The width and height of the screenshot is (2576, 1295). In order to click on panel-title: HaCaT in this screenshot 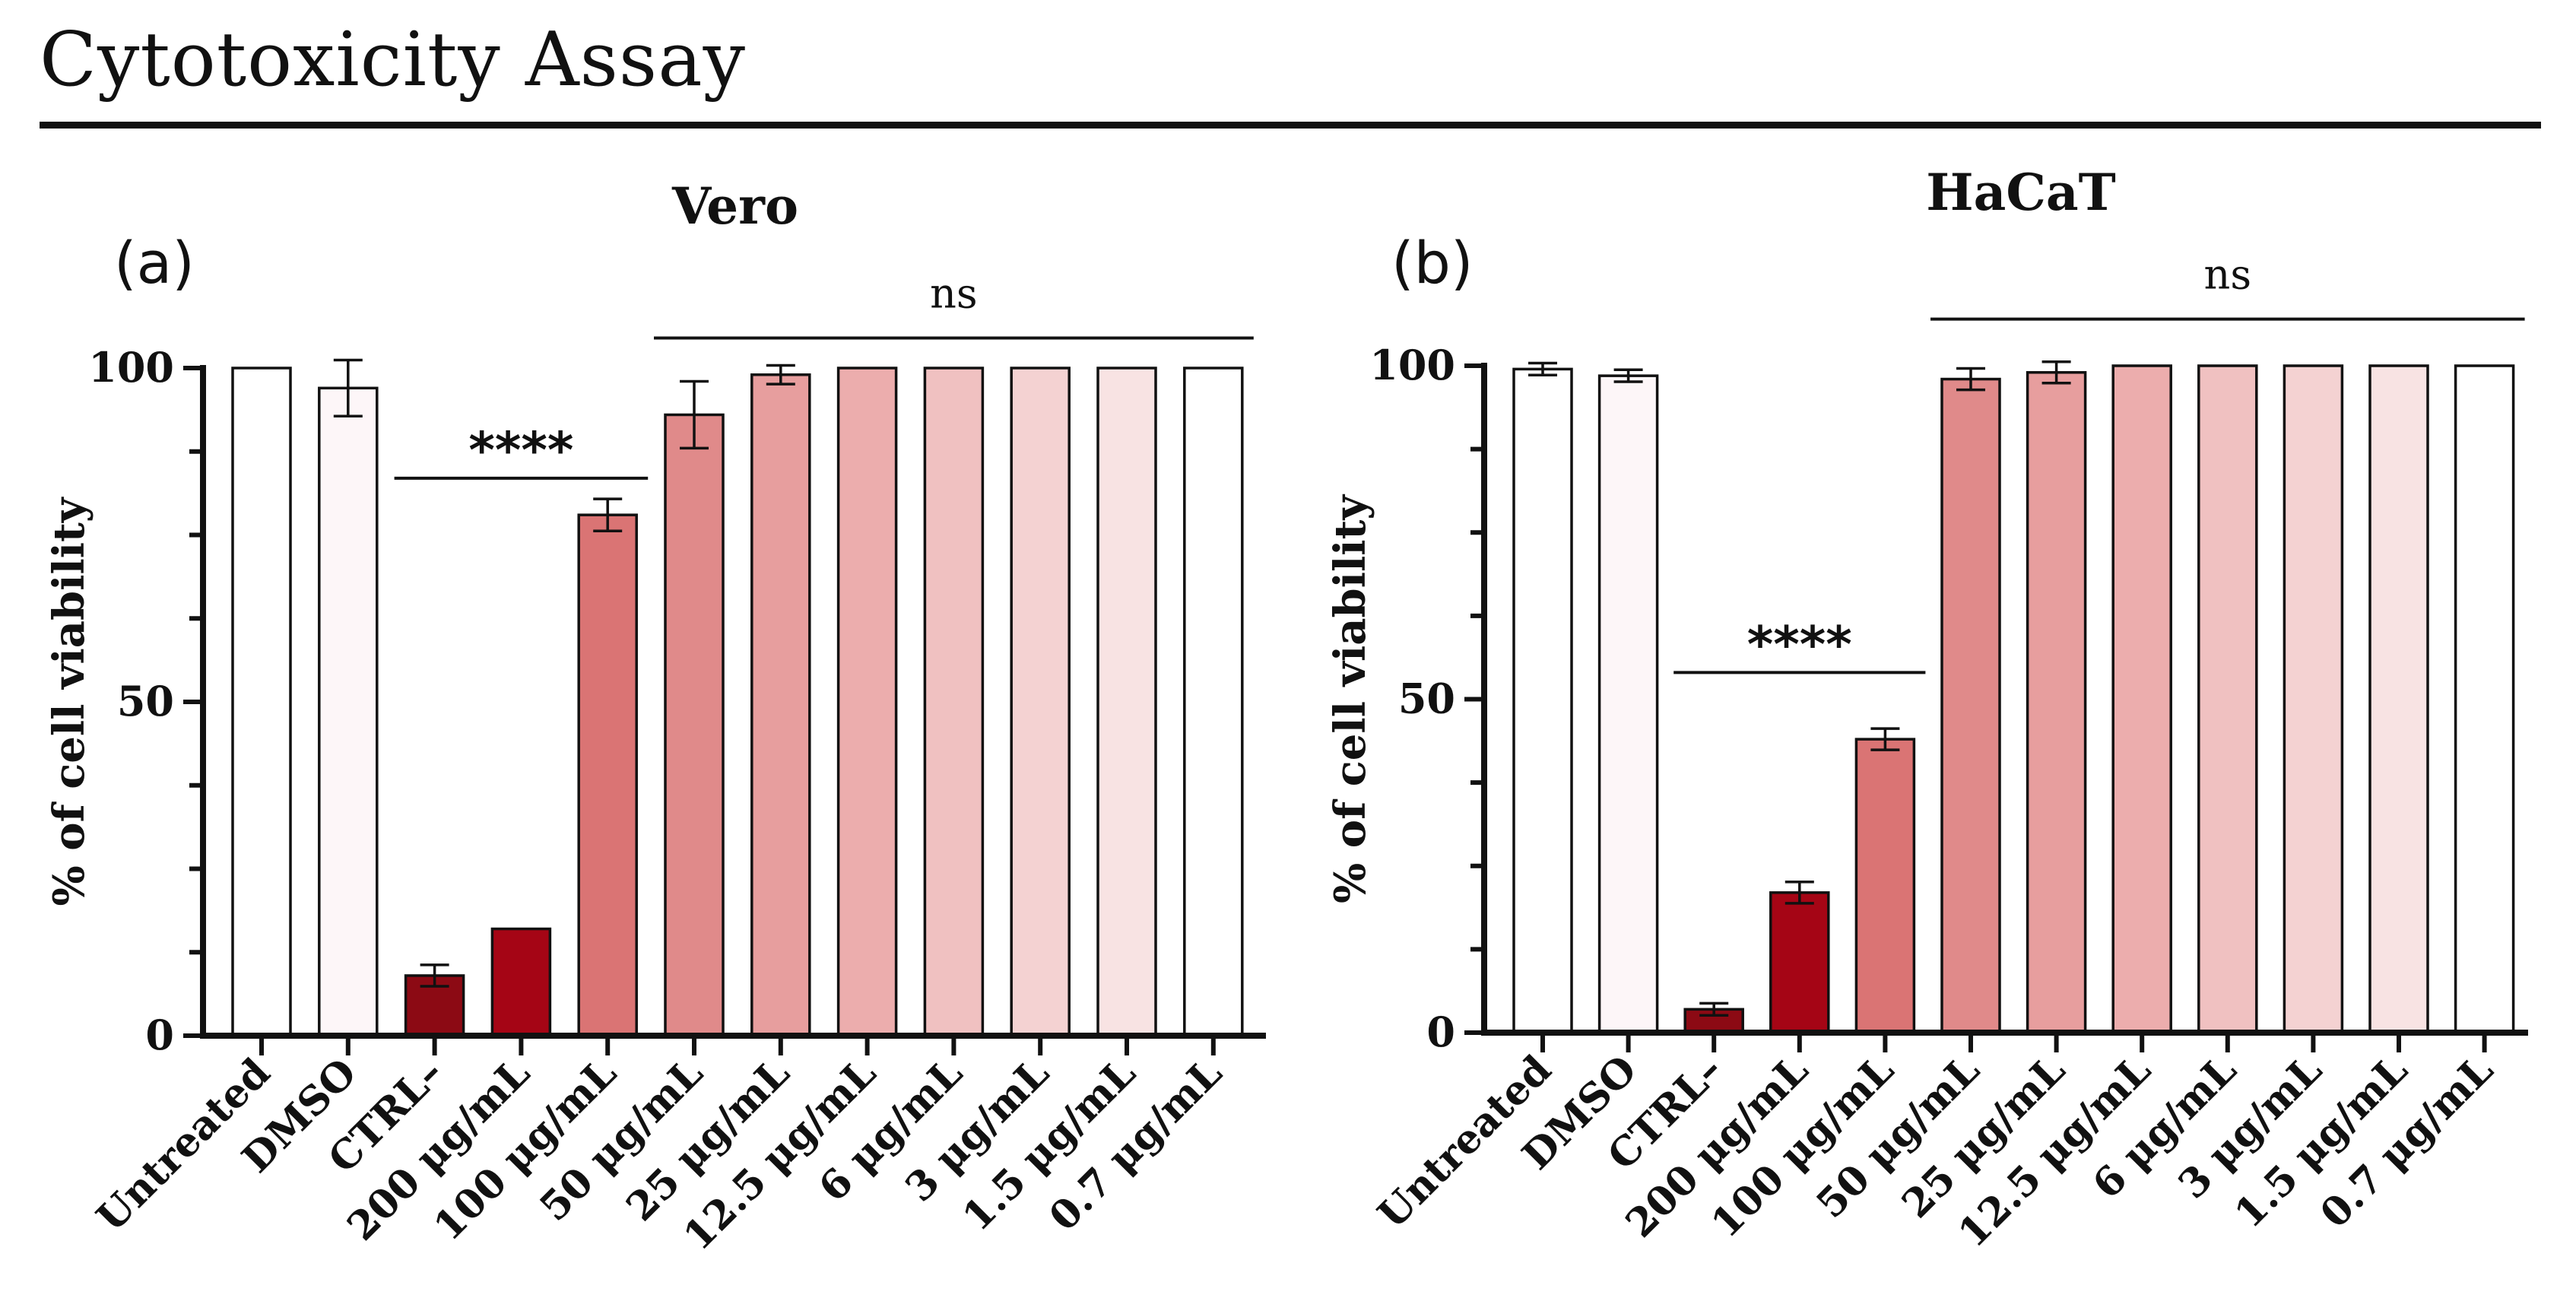, I will do `click(2021, 193)`.